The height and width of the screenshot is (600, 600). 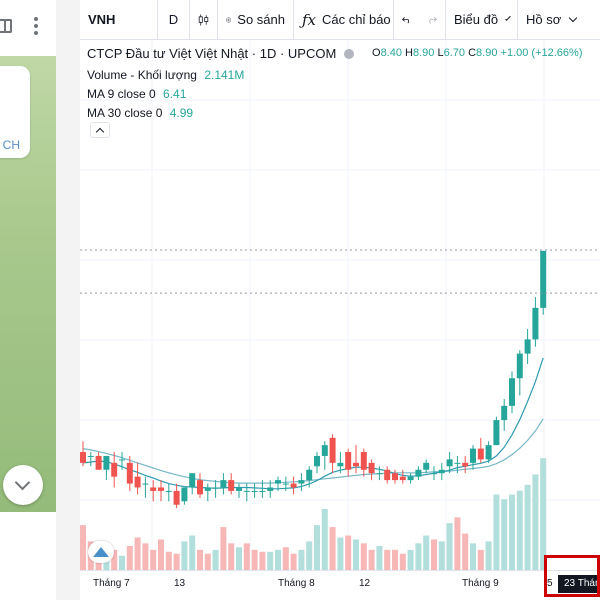 What do you see at coordinates (111, 583) in the screenshot?
I see `time-tick: Tháng 7` at bounding box center [111, 583].